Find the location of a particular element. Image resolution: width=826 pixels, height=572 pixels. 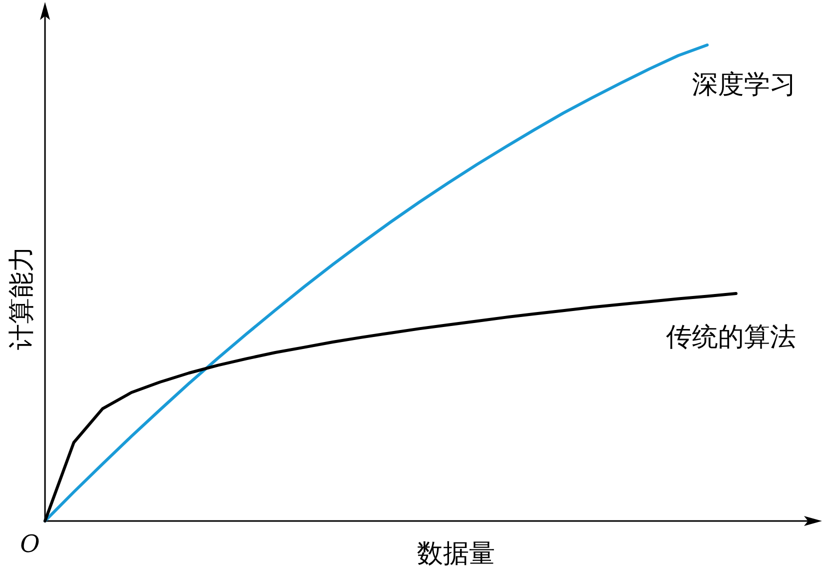

x-axis-title: 数据量 is located at coordinates (456, 554).